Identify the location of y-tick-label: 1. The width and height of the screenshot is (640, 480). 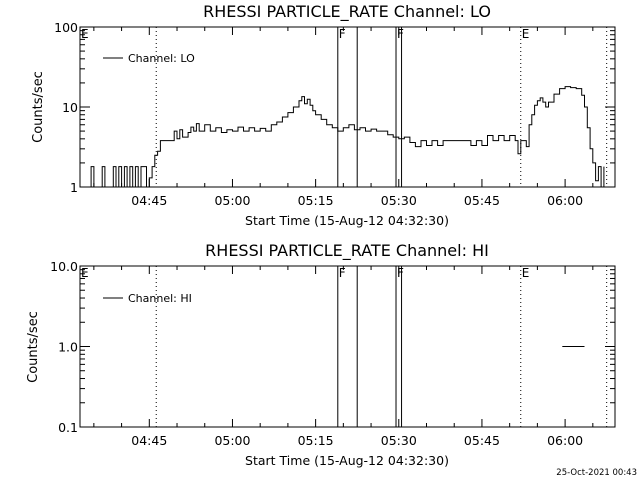
(74, 187).